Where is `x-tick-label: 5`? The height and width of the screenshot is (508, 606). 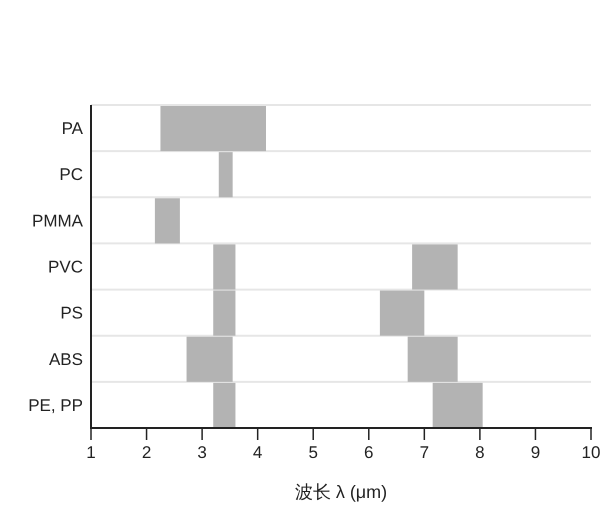
x-tick-label: 5 is located at coordinates (313, 452).